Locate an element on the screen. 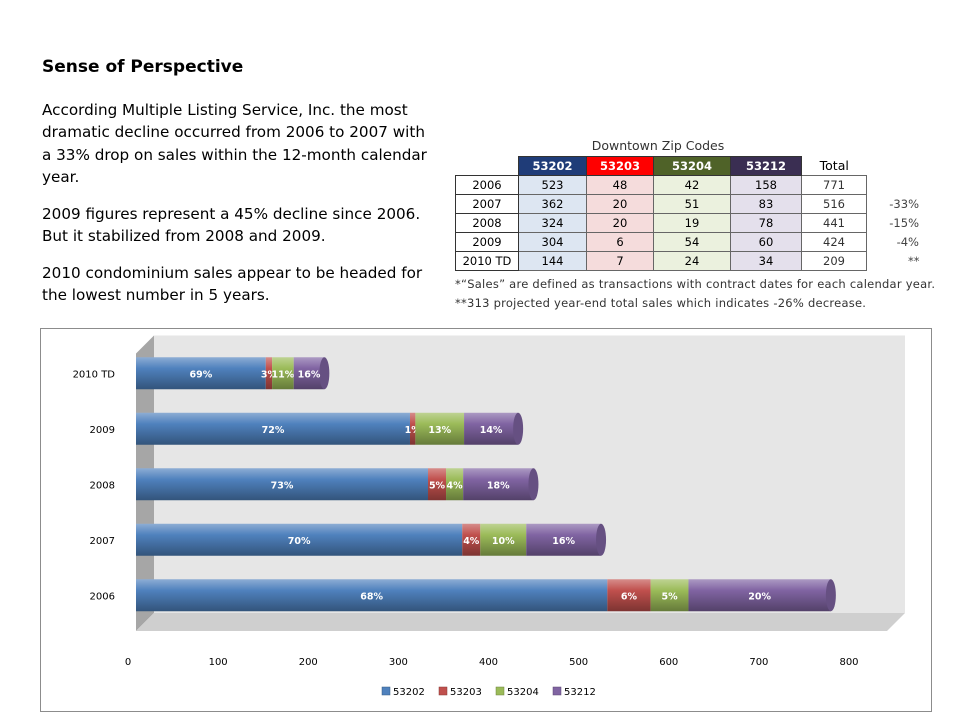  cell-53204: 19 is located at coordinates (692, 223).